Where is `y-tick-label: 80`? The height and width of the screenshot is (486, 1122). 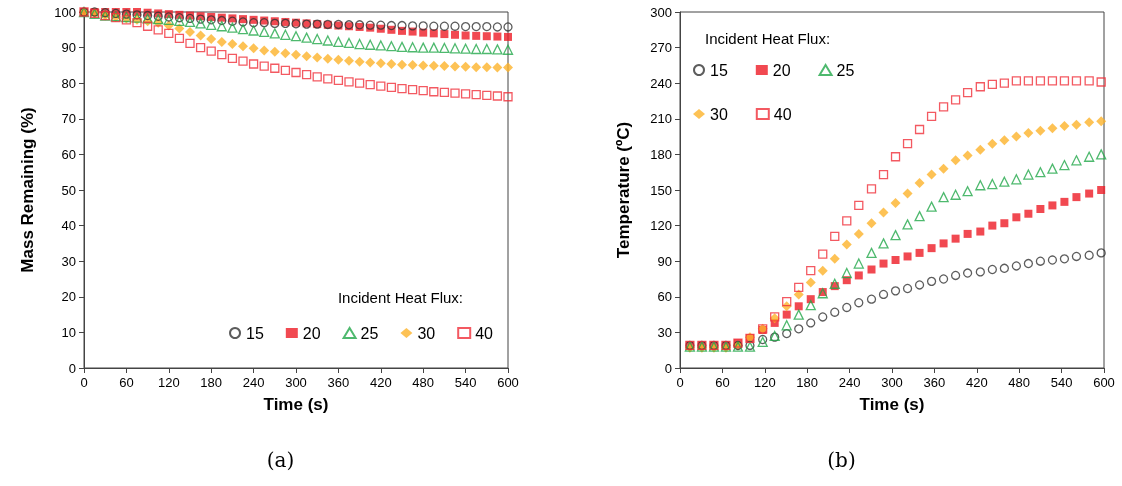 y-tick-label: 80 is located at coordinates (68, 83).